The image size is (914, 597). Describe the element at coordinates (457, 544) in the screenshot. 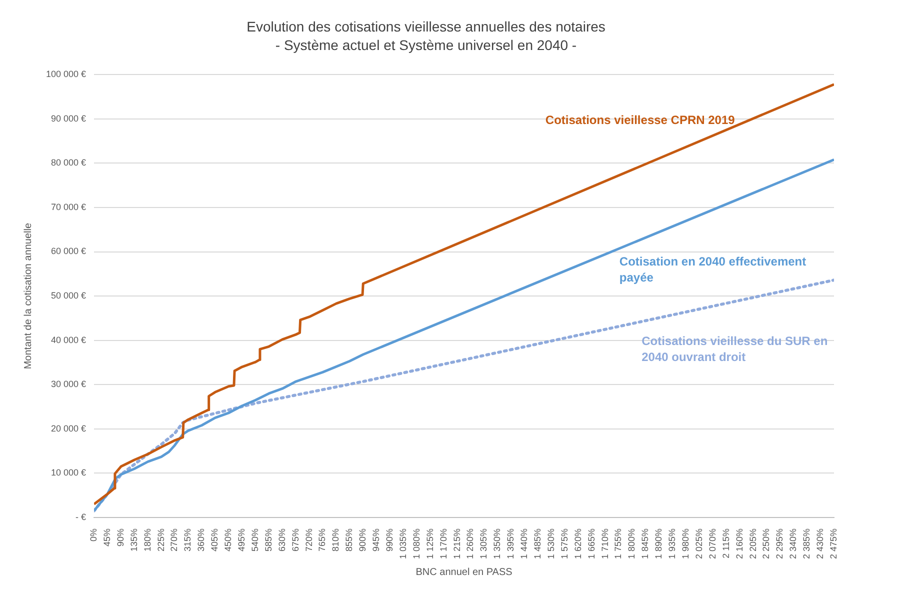

I see `x-tick-label: 1 215%` at that location.